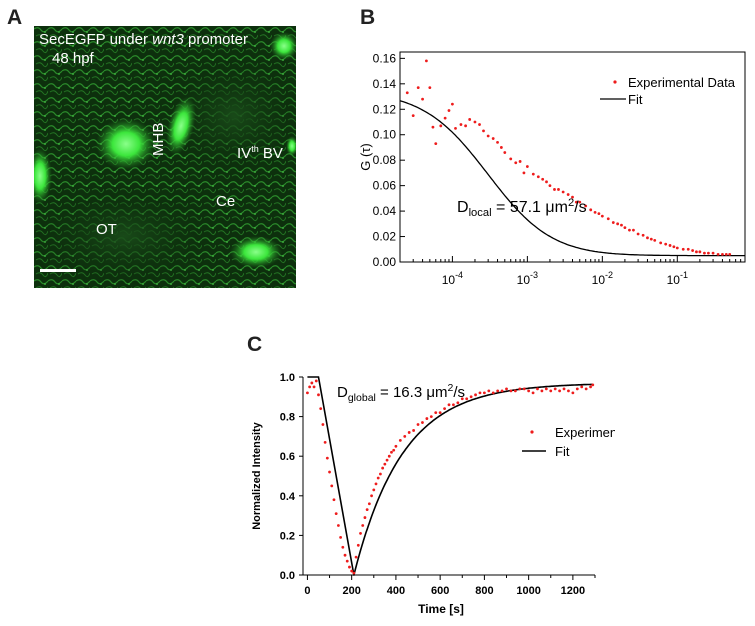 Image resolution: width=755 pixels, height=626 pixels. Describe the element at coordinates (351, 591) in the screenshot. I see `x-tick-label: 200` at that location.